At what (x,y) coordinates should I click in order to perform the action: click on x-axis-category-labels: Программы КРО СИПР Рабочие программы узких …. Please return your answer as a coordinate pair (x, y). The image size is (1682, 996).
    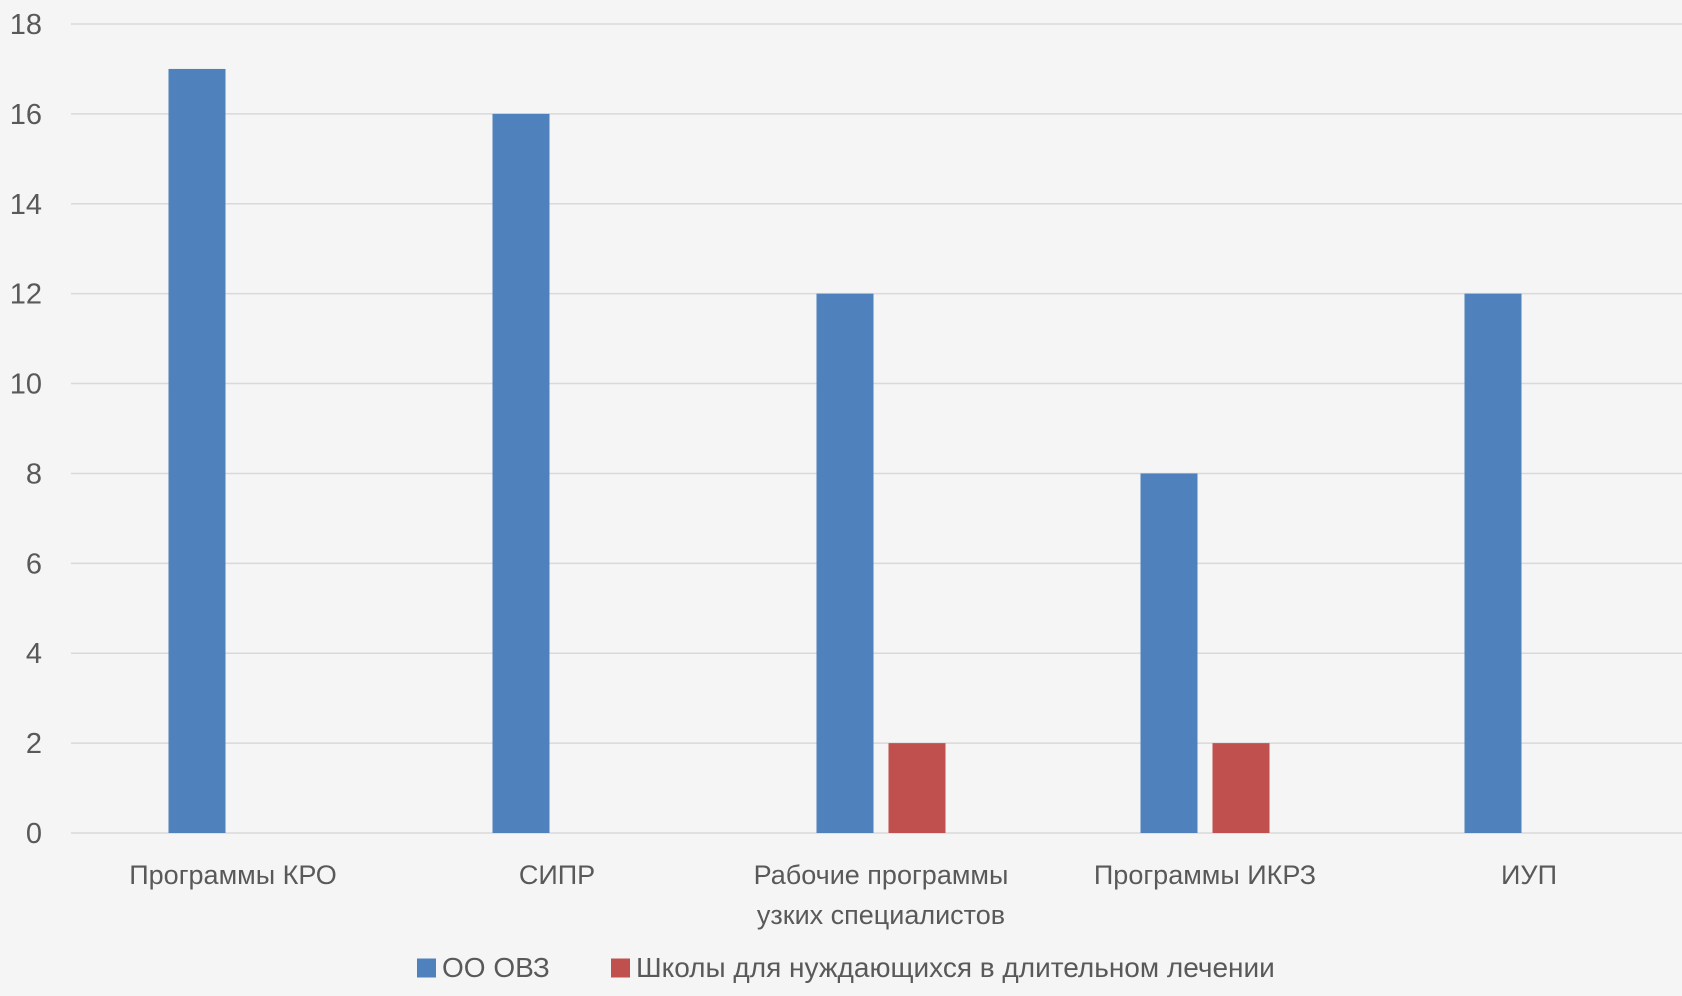
    Looking at the image, I should click on (843, 895).